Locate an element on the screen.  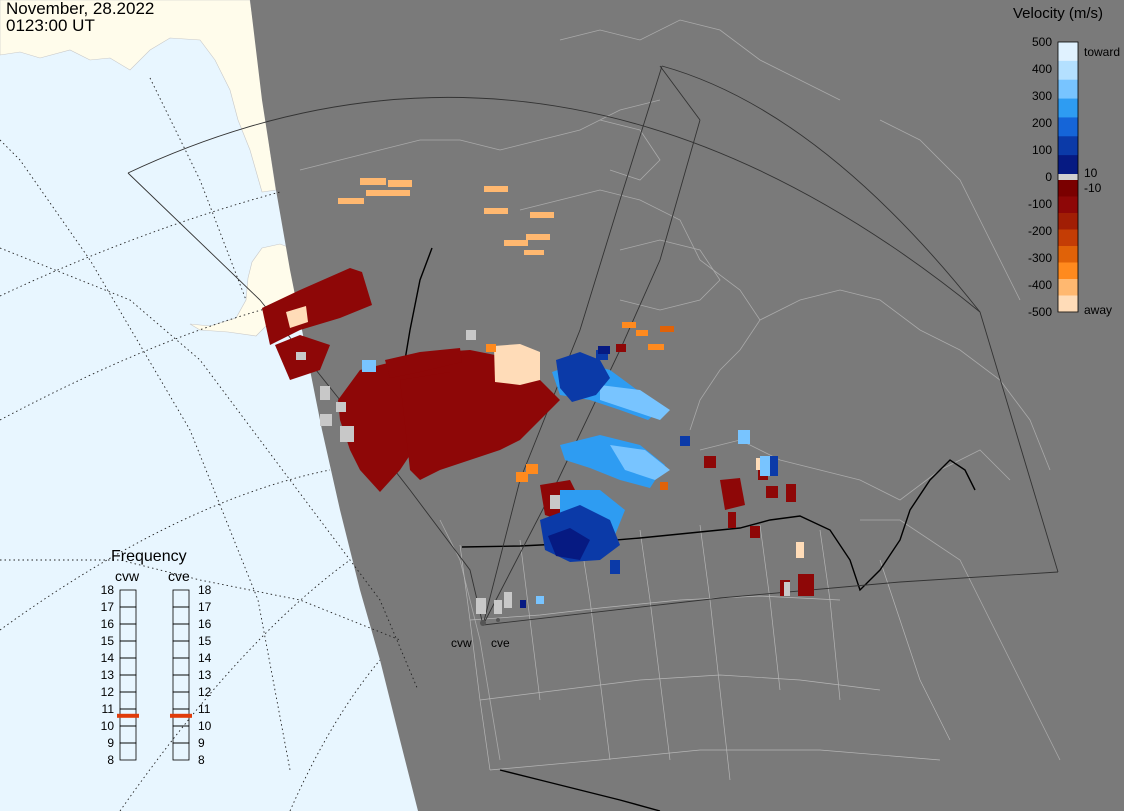
colorbar-tick-label: 0 is located at coordinates (1048, 177).